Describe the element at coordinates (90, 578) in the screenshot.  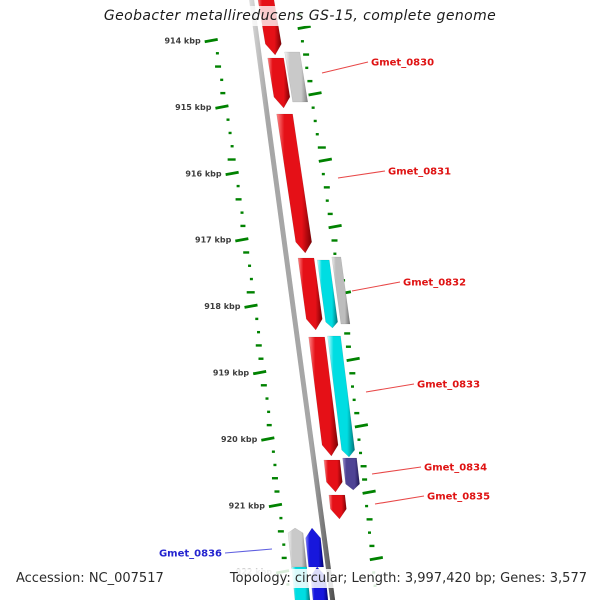
I see `status-accession: Accession: NC_007517` at that location.